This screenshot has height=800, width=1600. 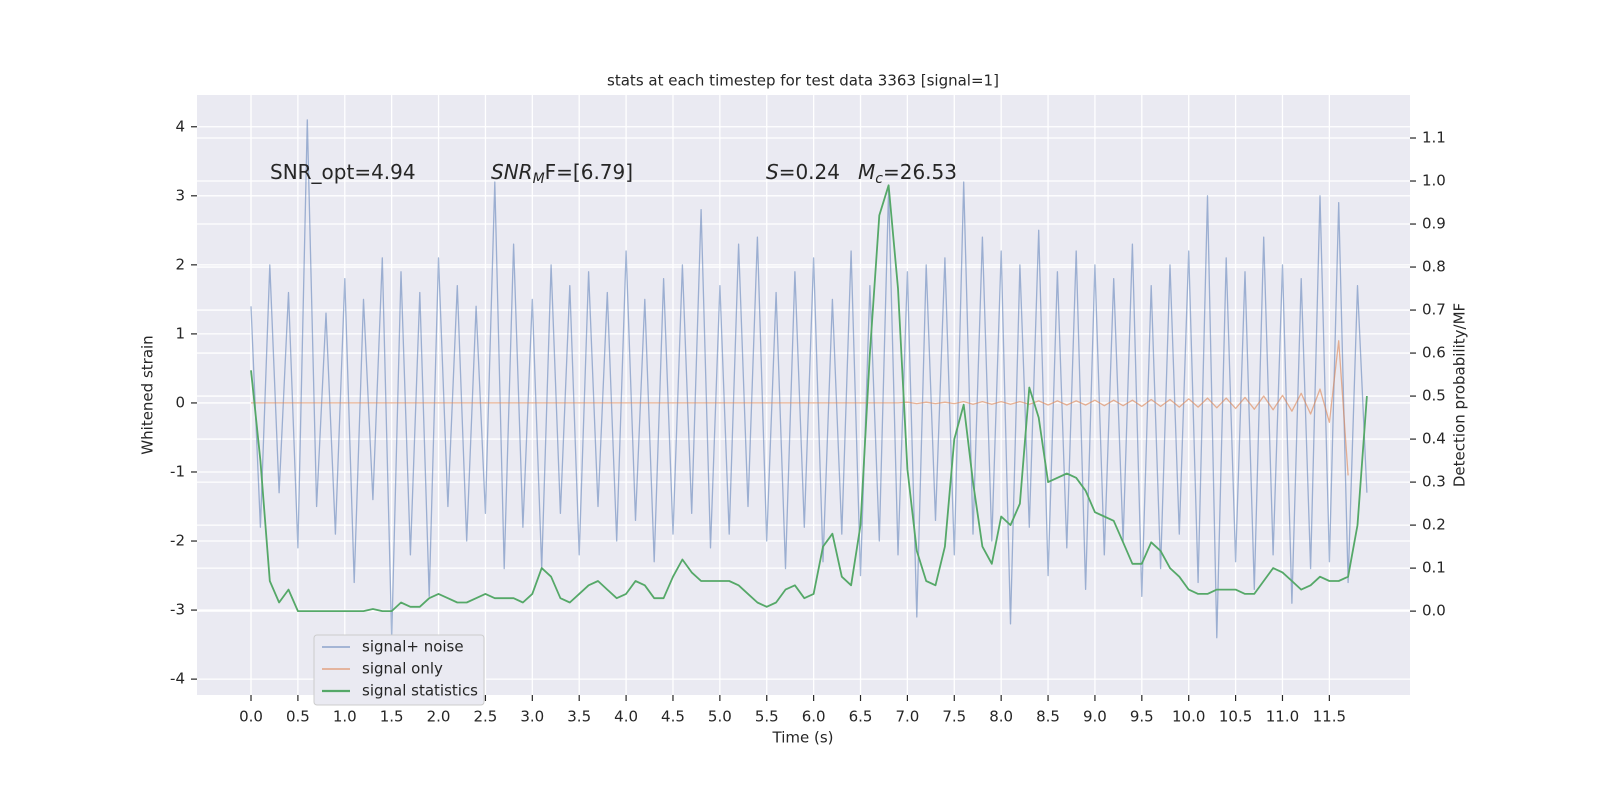 I want to click on x-tick-label: 5.5, so click(x=767, y=717).